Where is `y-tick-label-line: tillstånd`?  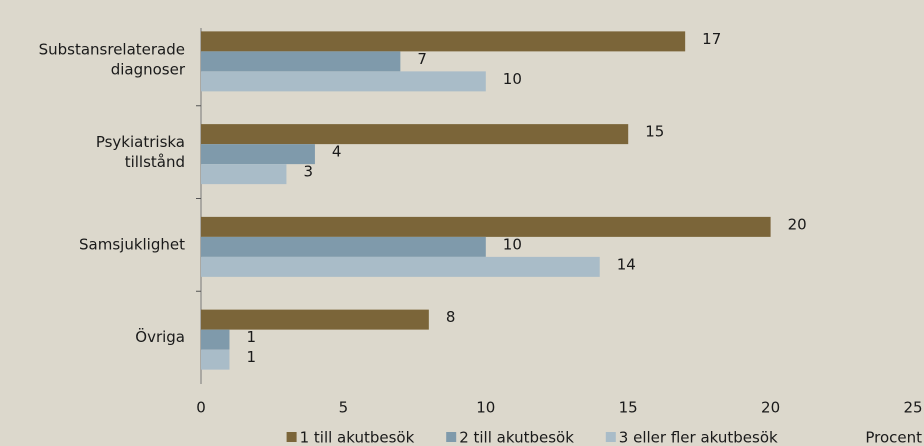
y-tick-label-line: tillstånd is located at coordinates (155, 162).